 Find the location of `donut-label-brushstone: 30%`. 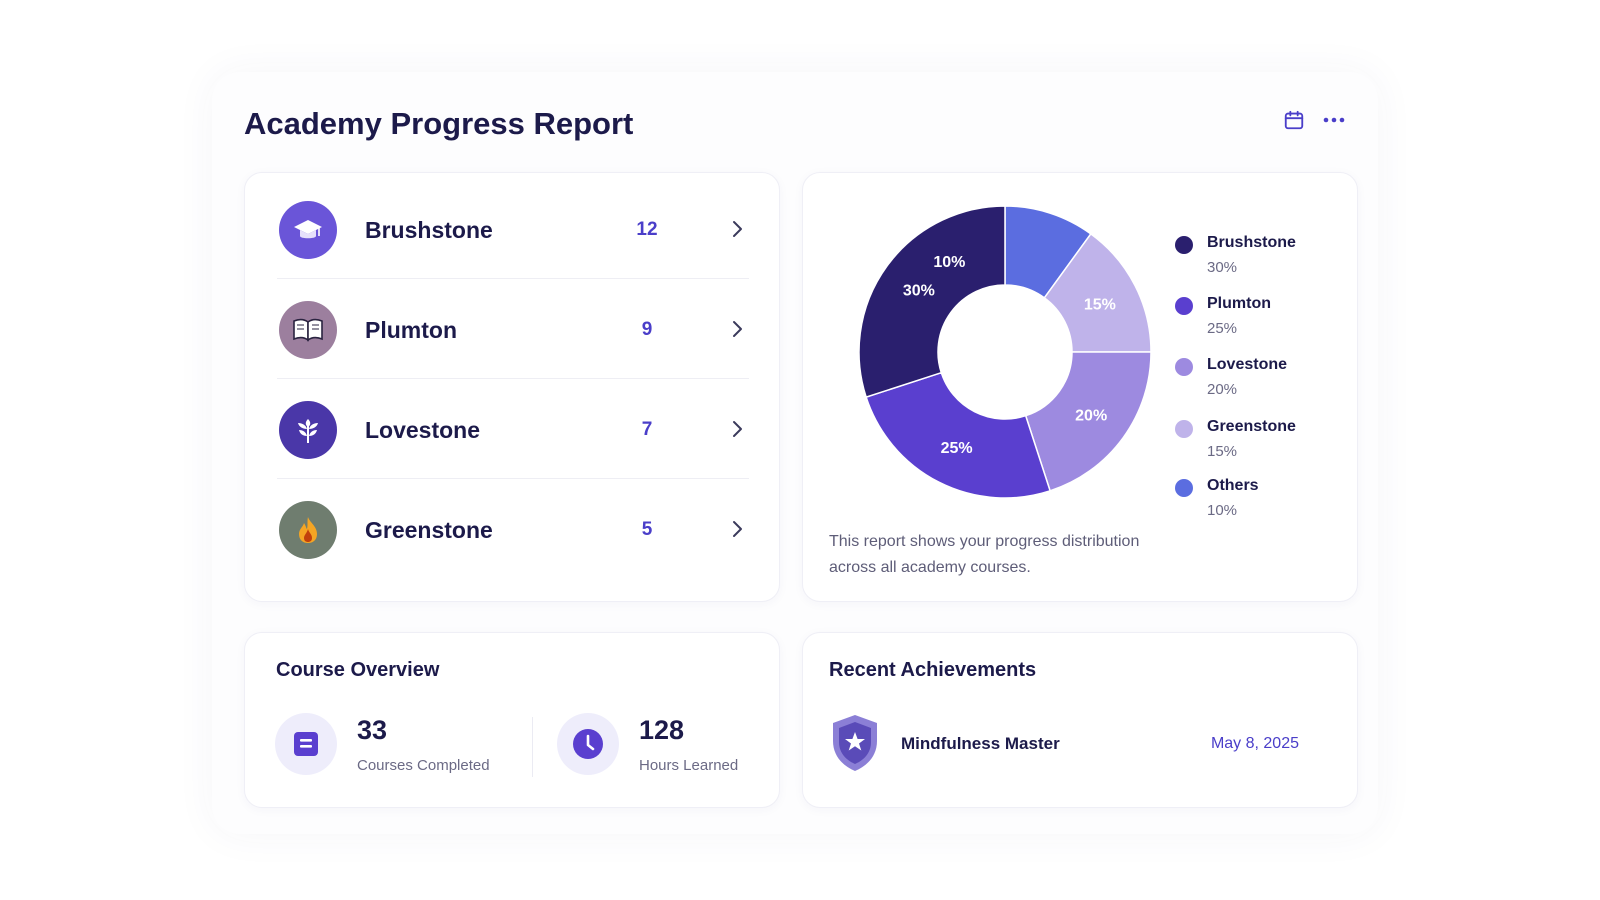

donut-label-brushstone: 30% is located at coordinates (919, 290).